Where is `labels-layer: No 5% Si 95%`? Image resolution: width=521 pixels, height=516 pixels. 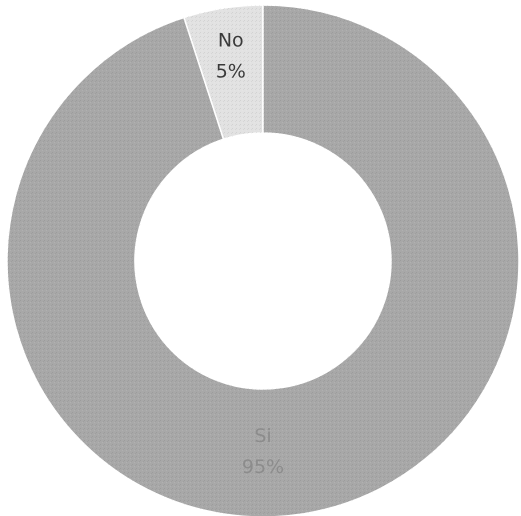
labels-layer: No 5% Si 95% is located at coordinates (250, 254).